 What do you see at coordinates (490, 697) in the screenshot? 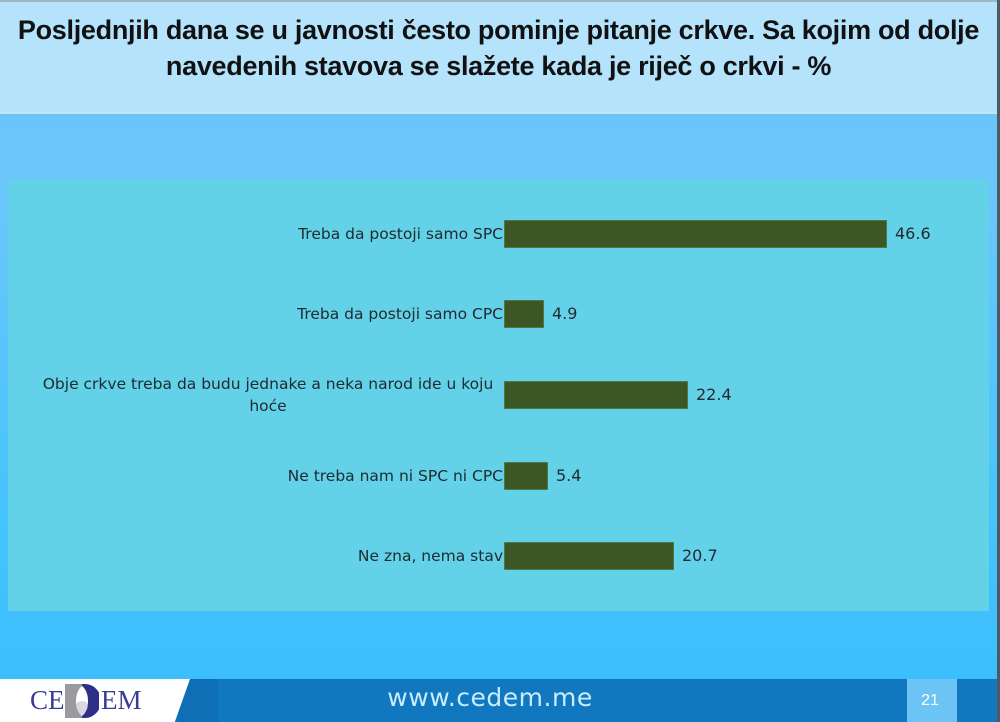
I see `website-url: www.cedem.me` at bounding box center [490, 697].